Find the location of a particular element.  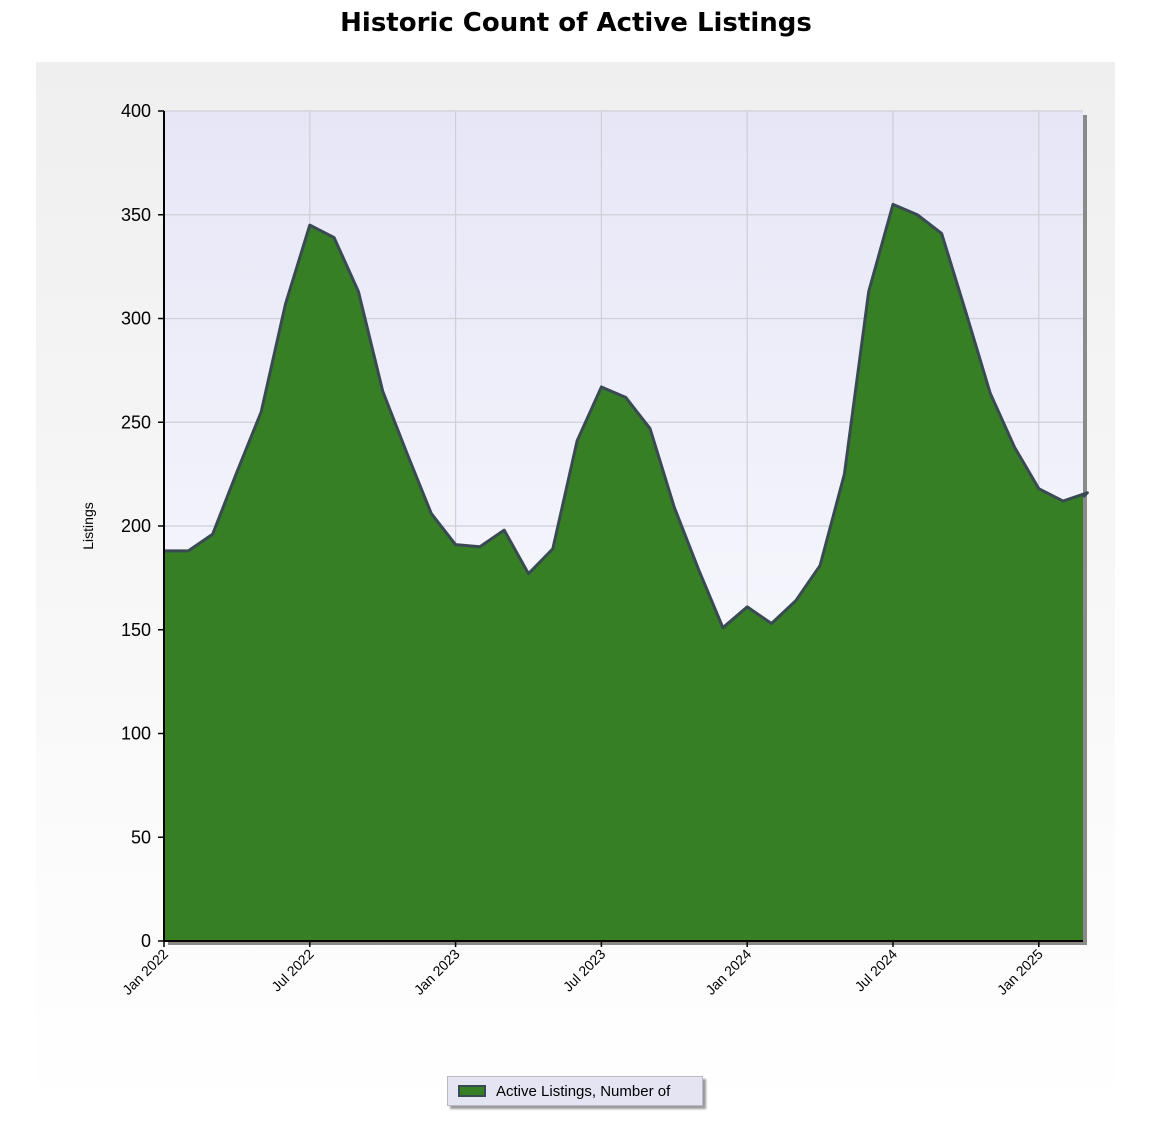

y-tick-label: 350 is located at coordinates (136, 215).